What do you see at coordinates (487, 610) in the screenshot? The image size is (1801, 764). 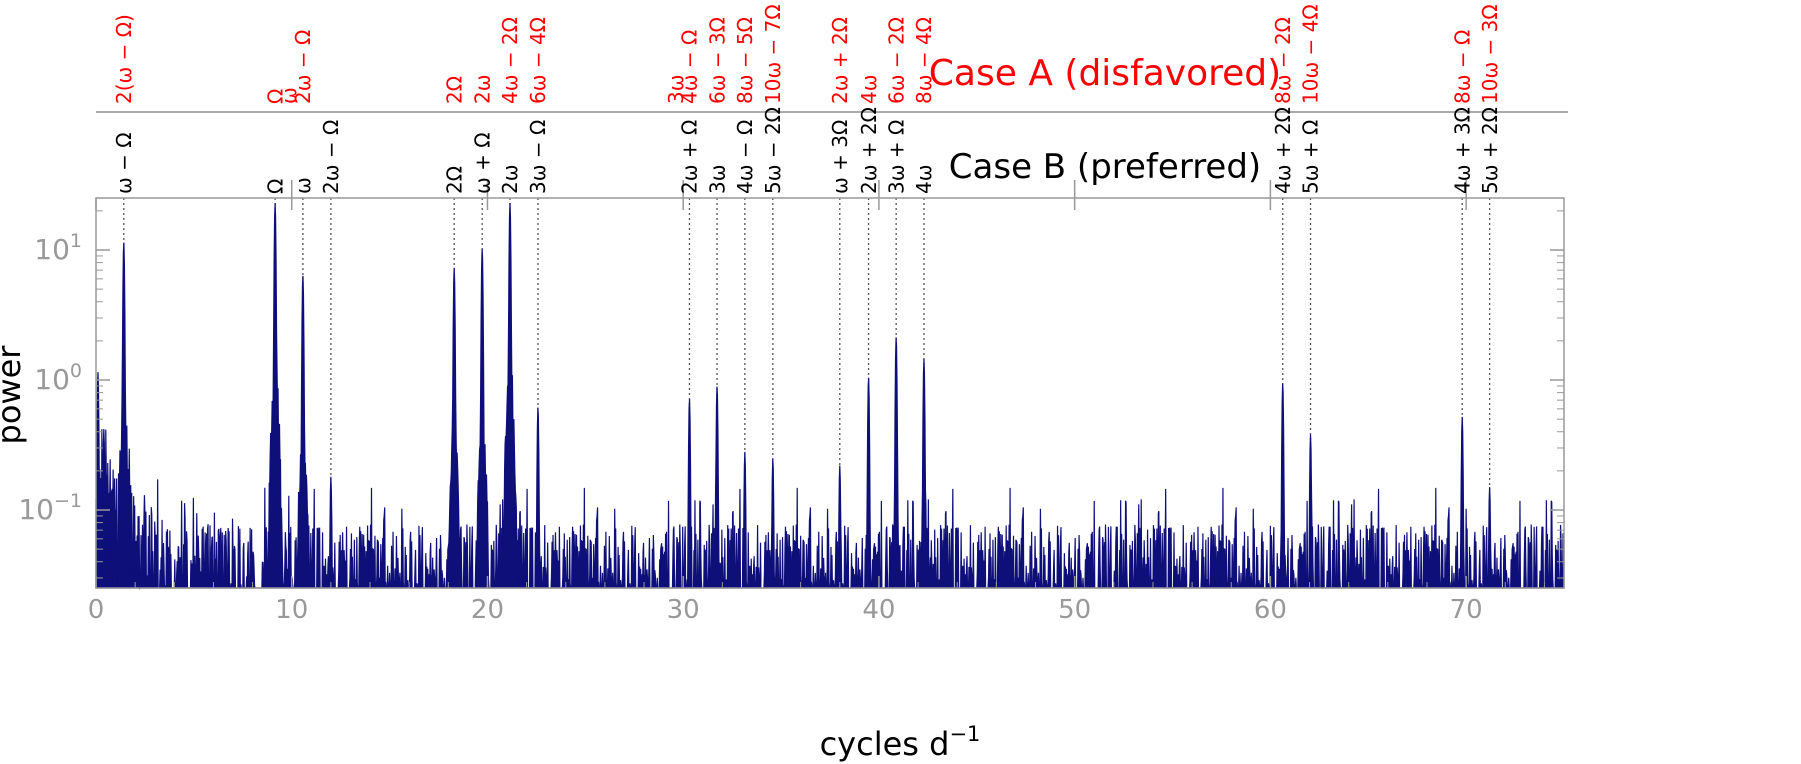 I see `x-tick-label: 20` at bounding box center [487, 610].